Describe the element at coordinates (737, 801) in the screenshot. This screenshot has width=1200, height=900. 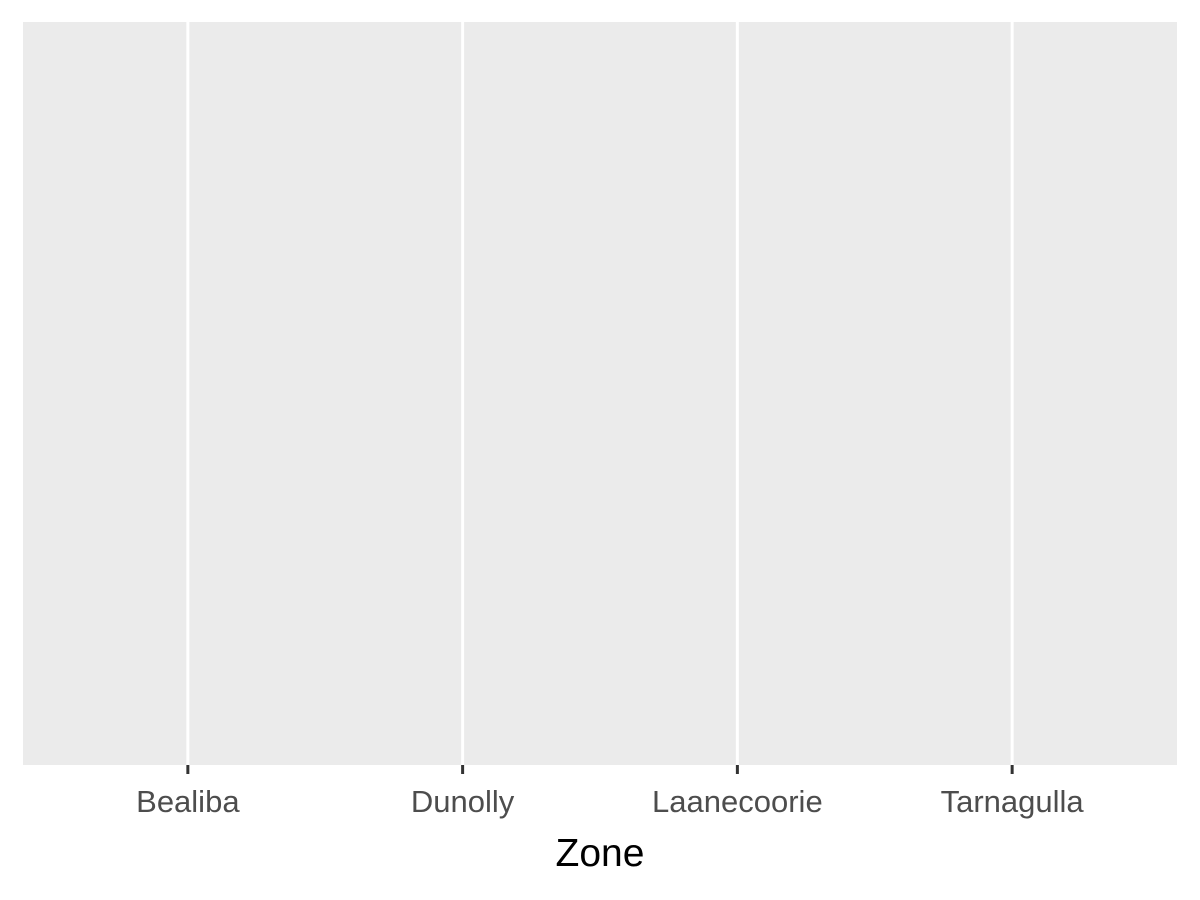
I see `x-tick-label: Laanecoorie` at that location.